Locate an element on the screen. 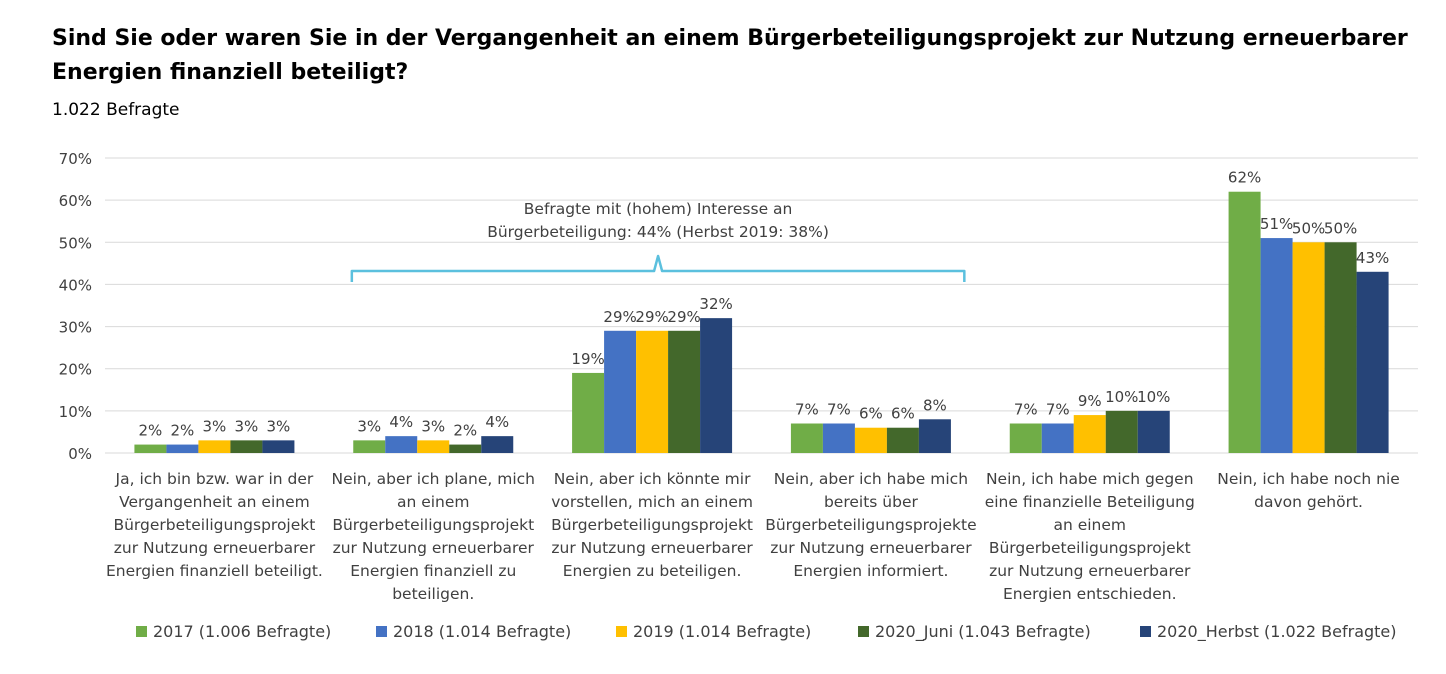  y-tick-label: 60% is located at coordinates (75, 201).